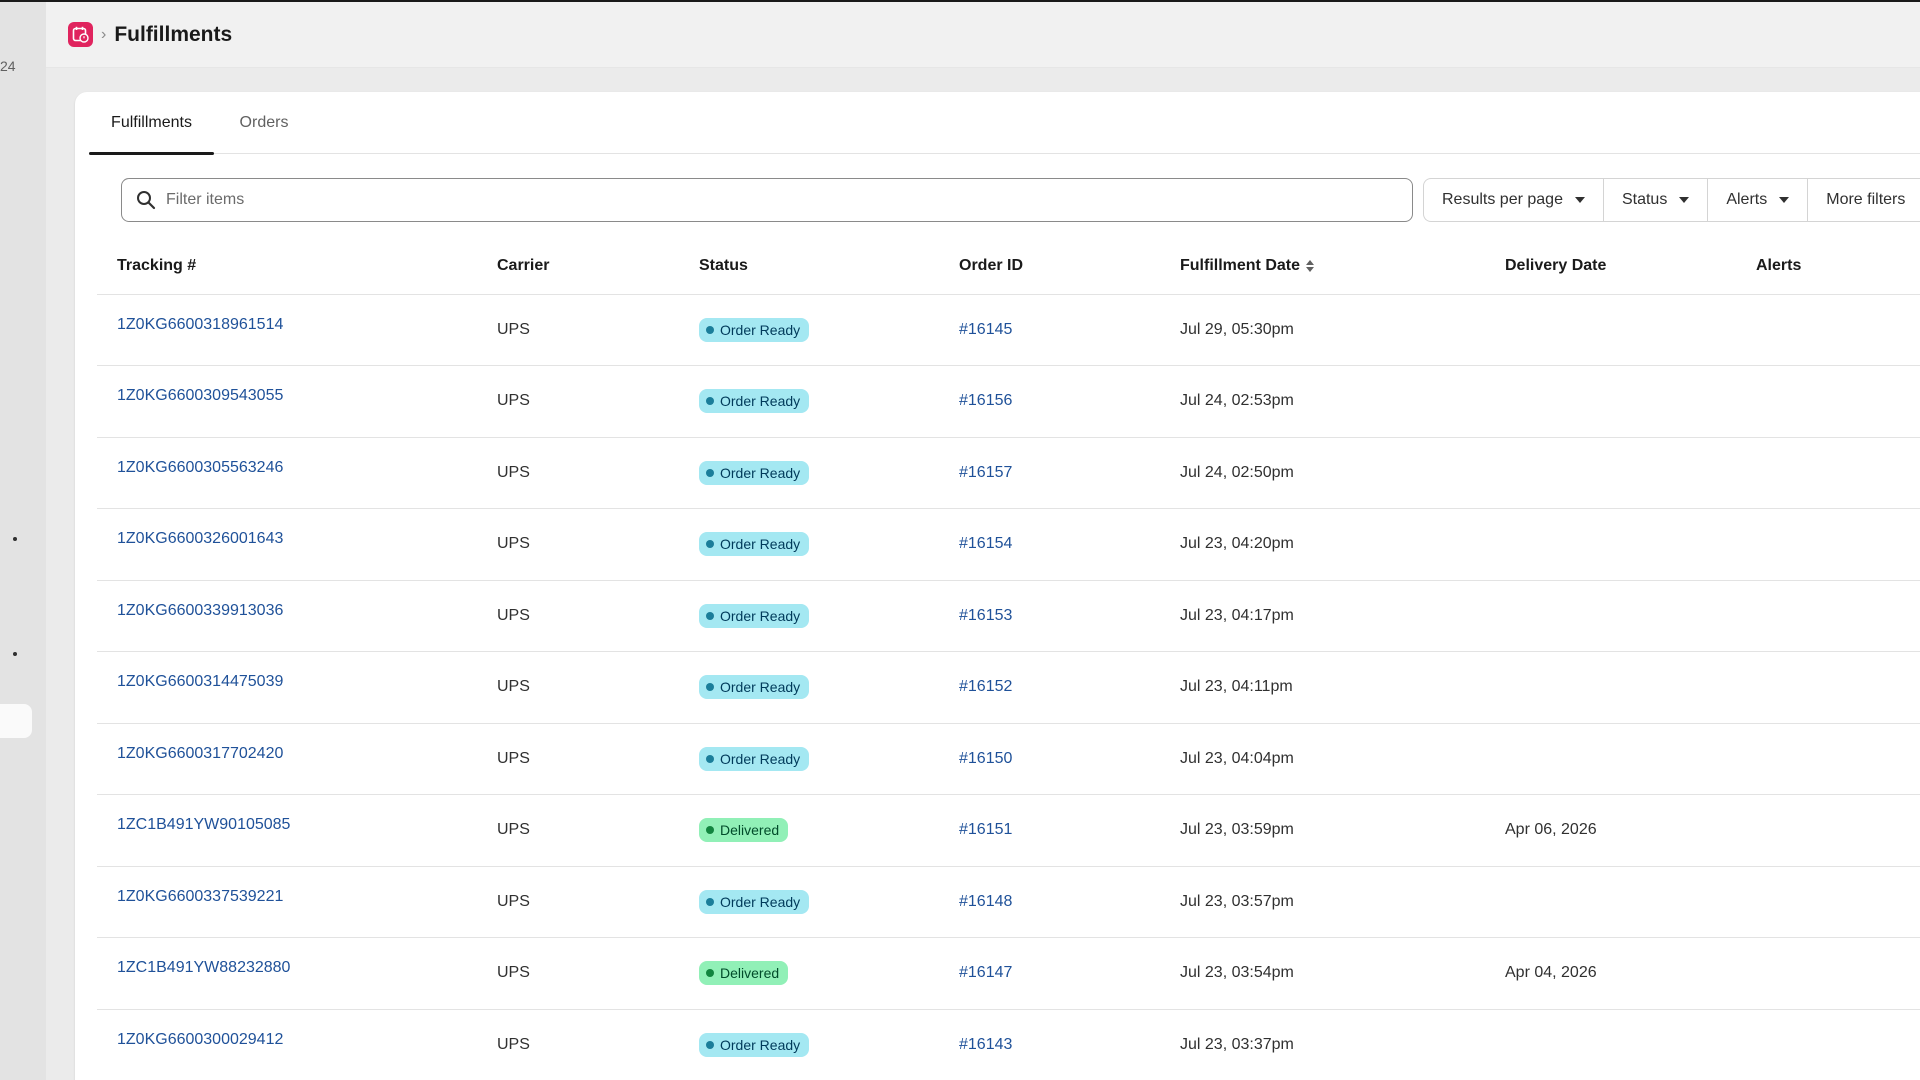 The width and height of the screenshot is (1920, 1080). I want to click on order-id-cell: #16152, so click(1049, 687).